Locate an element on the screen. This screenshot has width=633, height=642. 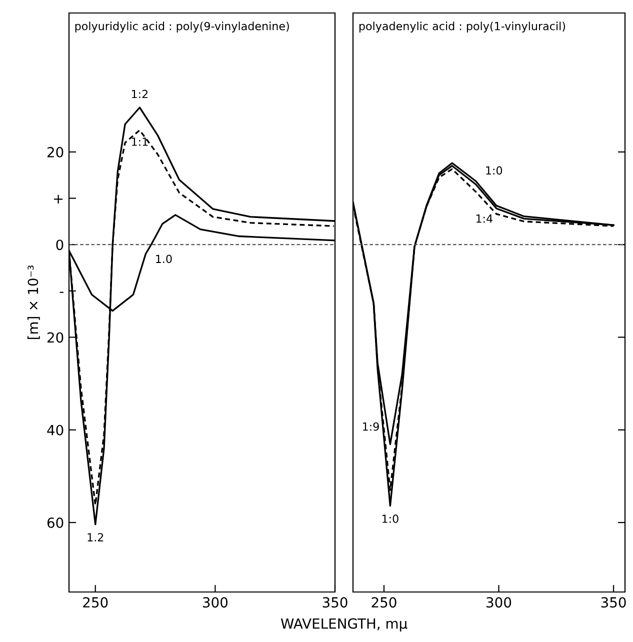
y-tick-label: + is located at coordinates (58, 199).